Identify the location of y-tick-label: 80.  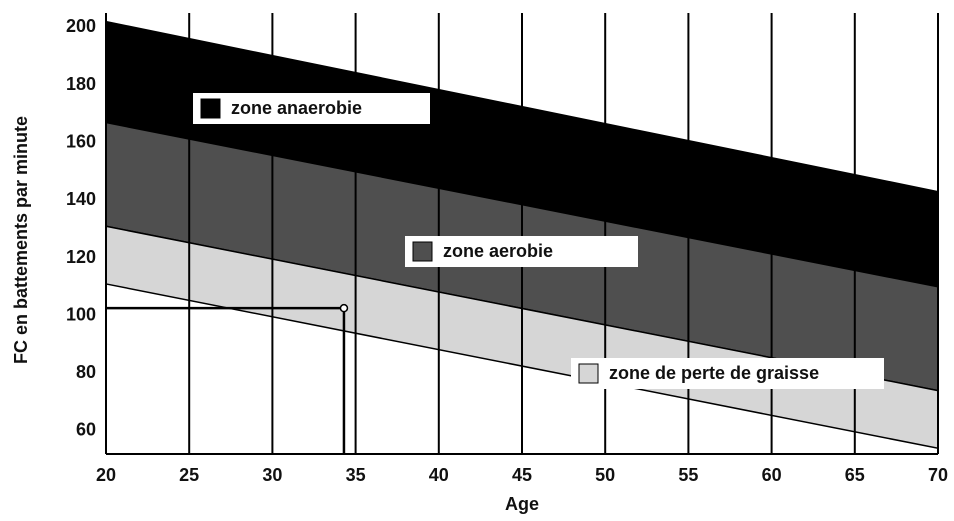
(86, 372).